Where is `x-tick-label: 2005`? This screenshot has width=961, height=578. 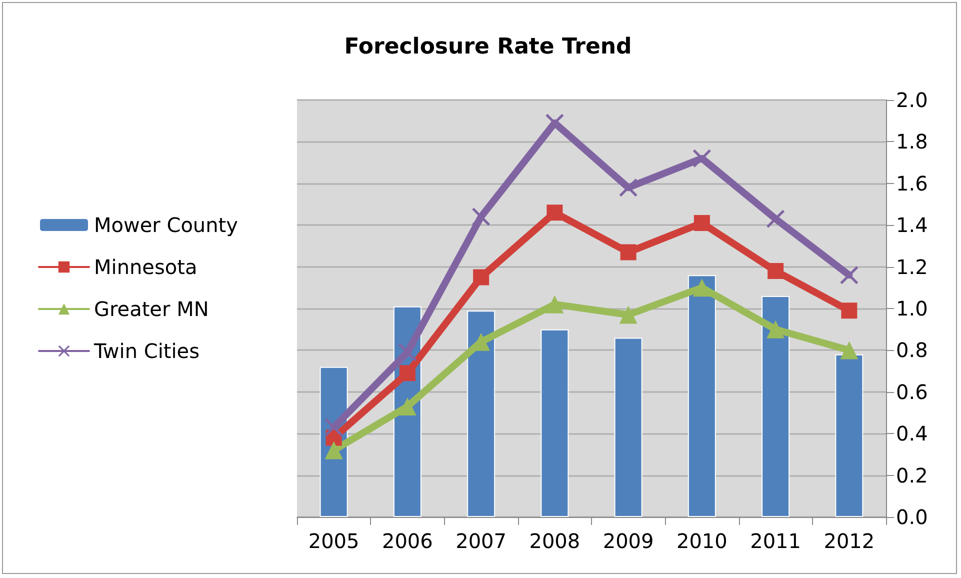
x-tick-label: 2005 is located at coordinates (334, 541).